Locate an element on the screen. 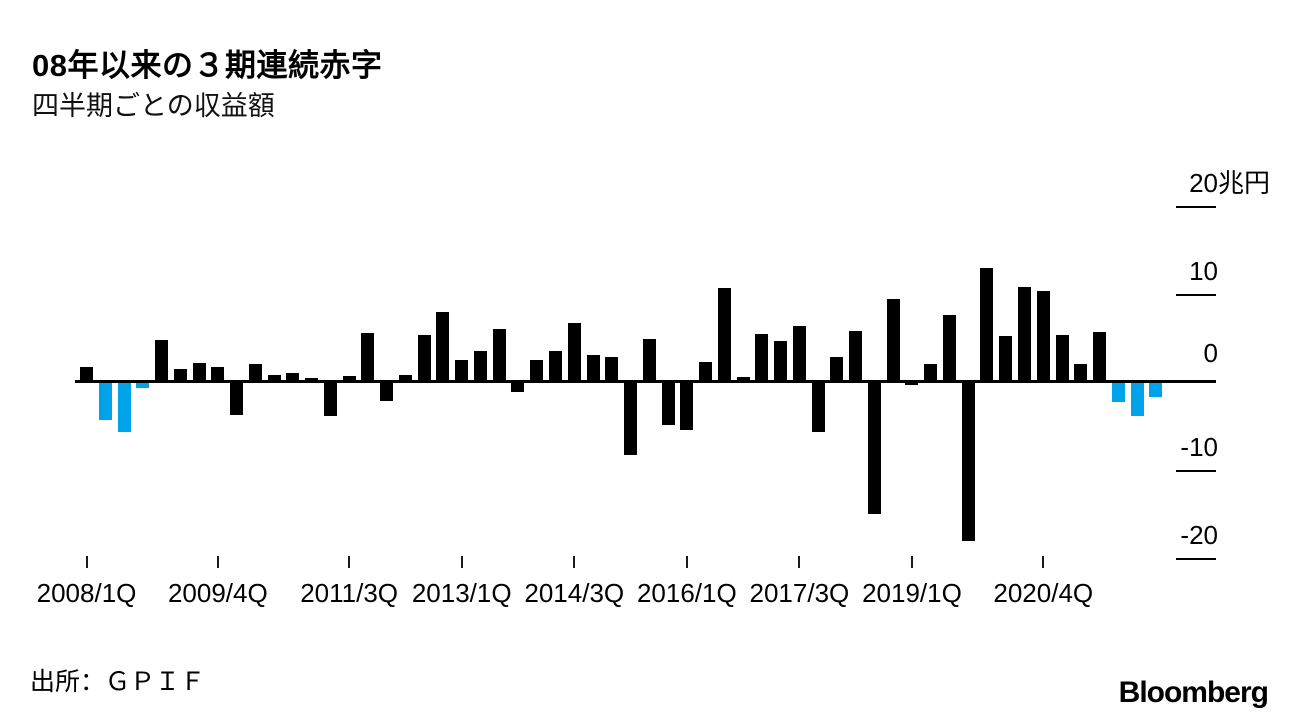 This screenshot has height=720, width=1296. bar-2013/1Q is located at coordinates (462, 370).